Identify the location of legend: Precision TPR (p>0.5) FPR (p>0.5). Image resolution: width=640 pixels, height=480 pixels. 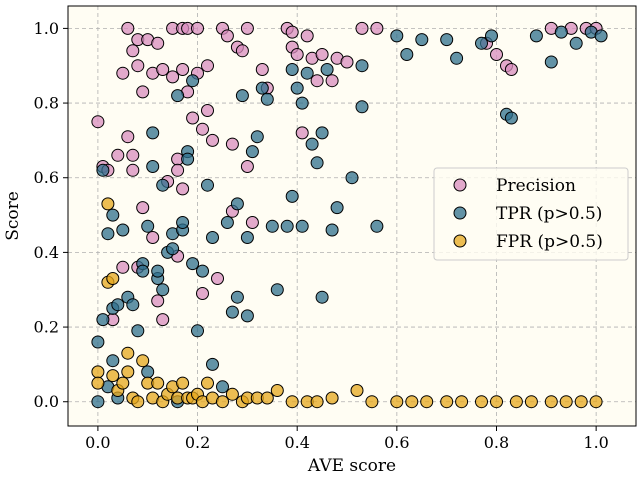
(531, 214).